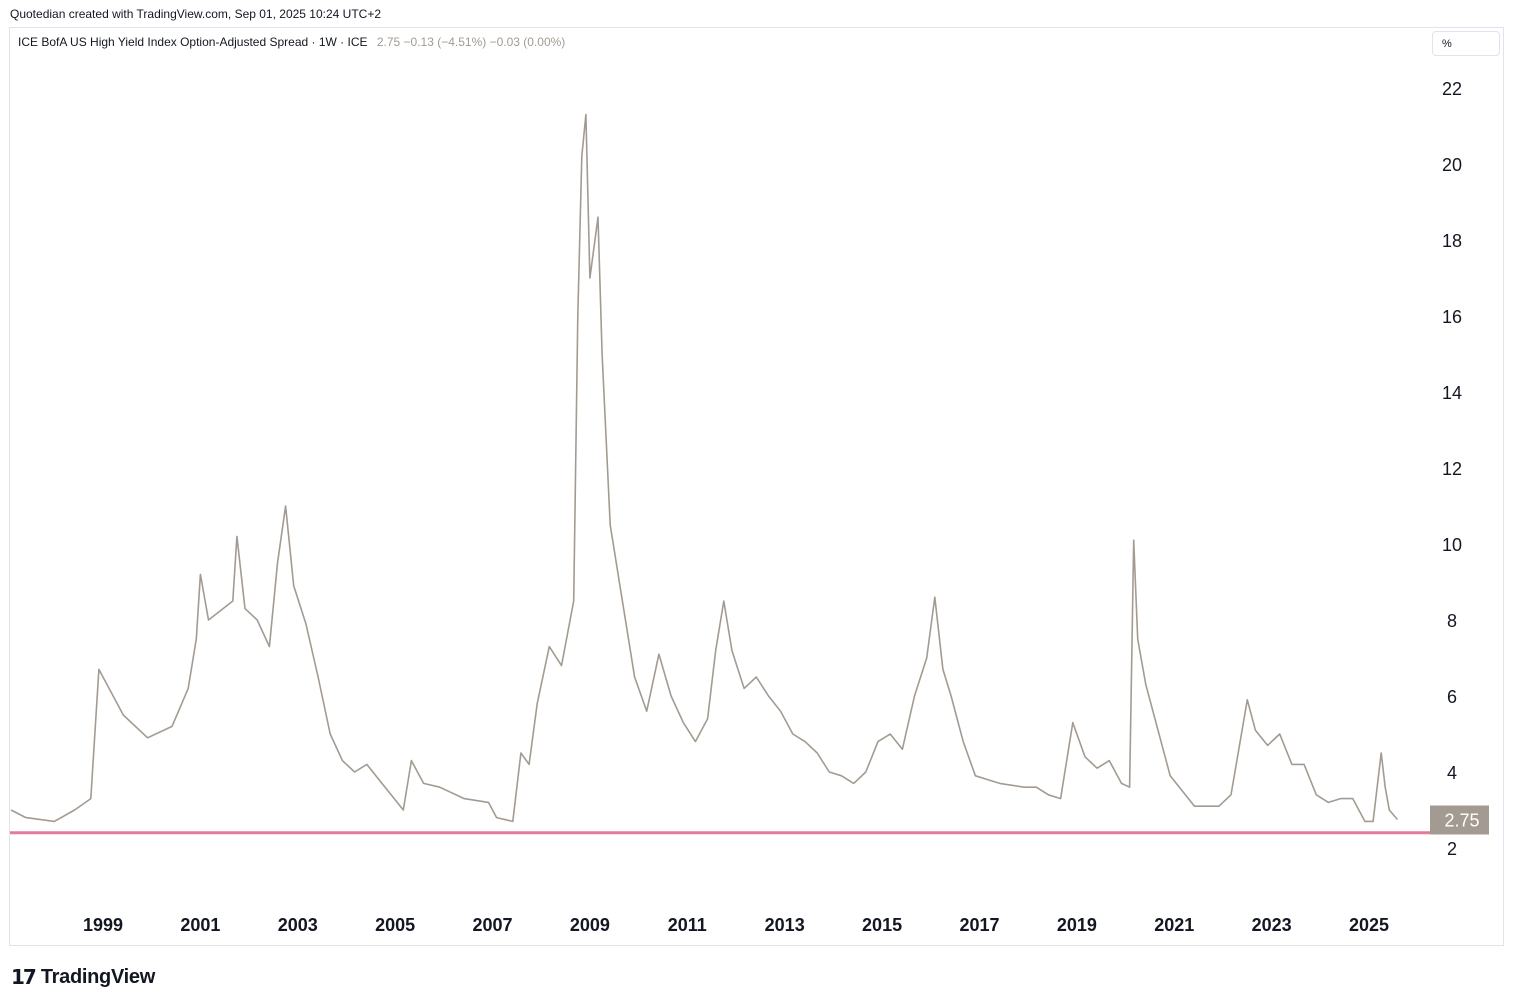 The height and width of the screenshot is (1008, 1515). Describe the element at coordinates (882, 925) in the screenshot. I see `x-tick-label: 2015` at that location.